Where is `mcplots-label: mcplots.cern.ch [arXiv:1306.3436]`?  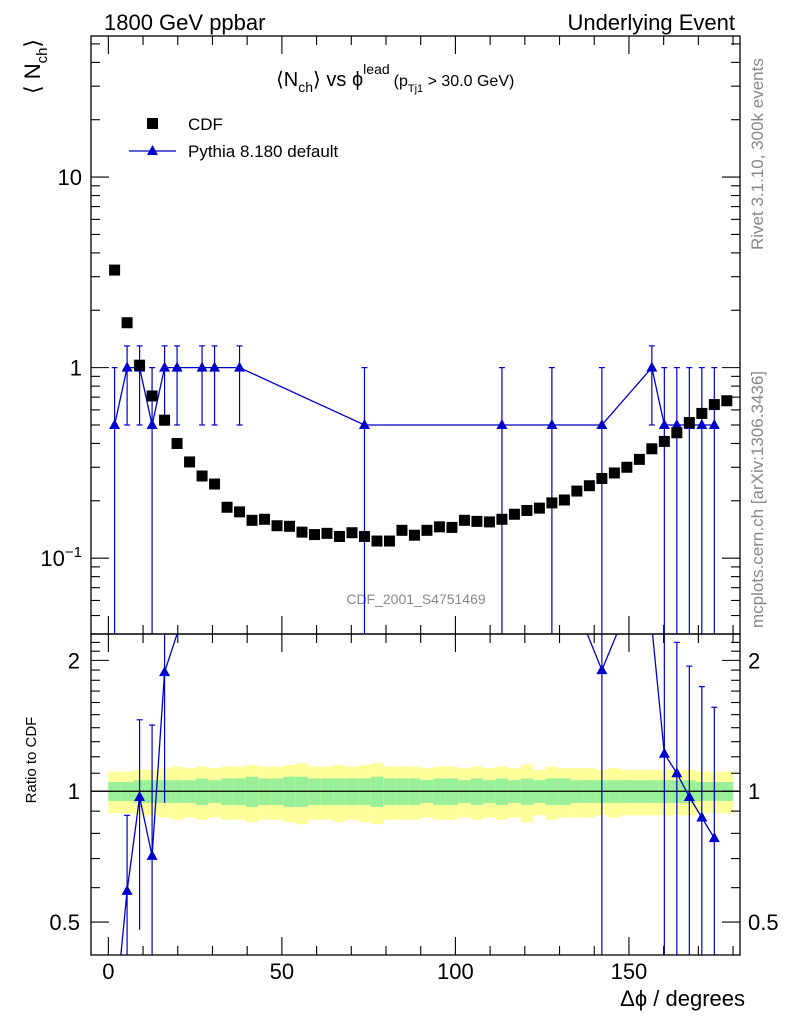 mcplots-label: mcplots.cern.ch [arXiv:1306.3436] is located at coordinates (757, 499).